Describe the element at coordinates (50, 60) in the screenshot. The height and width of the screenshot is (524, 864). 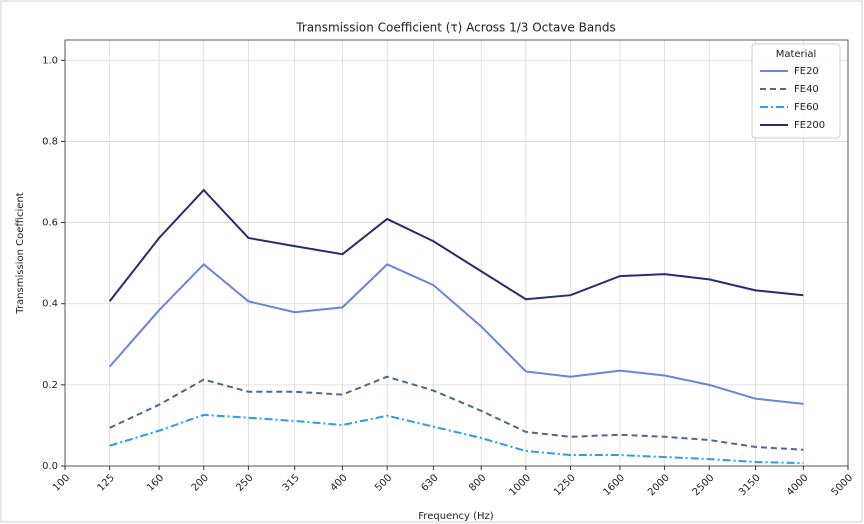
I see `y-tick-label: 1.0` at that location.